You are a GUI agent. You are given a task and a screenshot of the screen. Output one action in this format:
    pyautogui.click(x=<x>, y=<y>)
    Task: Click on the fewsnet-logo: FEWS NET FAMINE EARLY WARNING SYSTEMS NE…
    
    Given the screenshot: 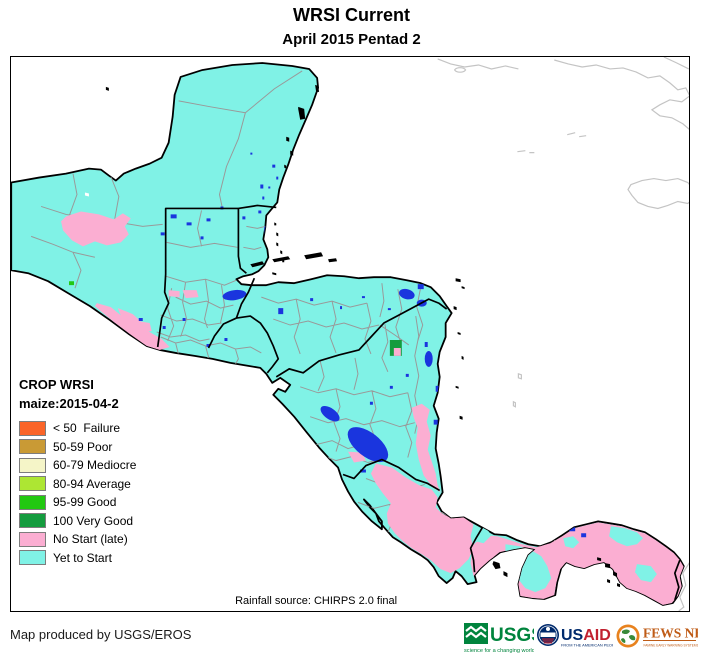 What is the action you would take?
    pyautogui.click(x=657, y=636)
    